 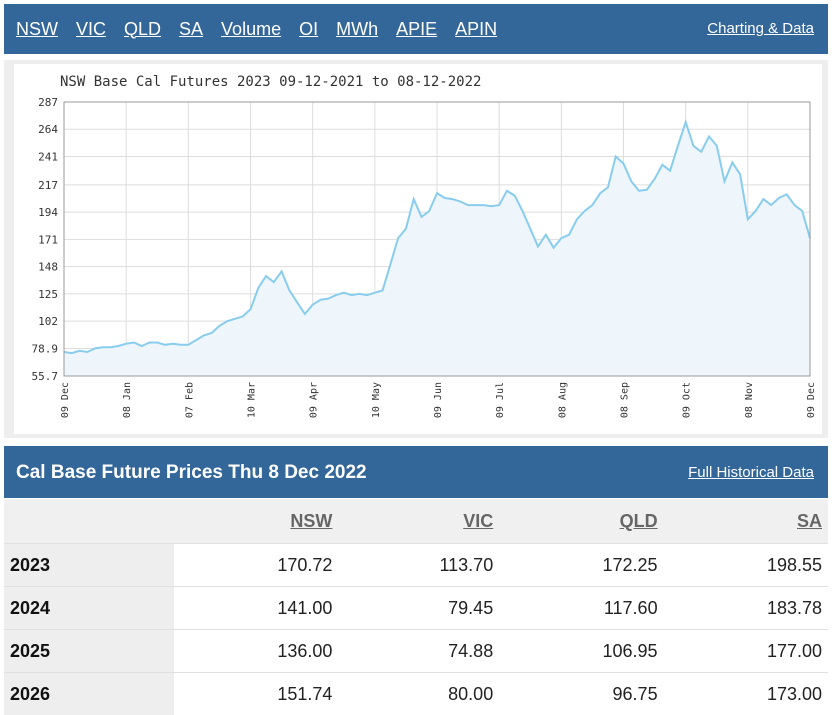 I want to click on nav-sa: SA, so click(x=191, y=29).